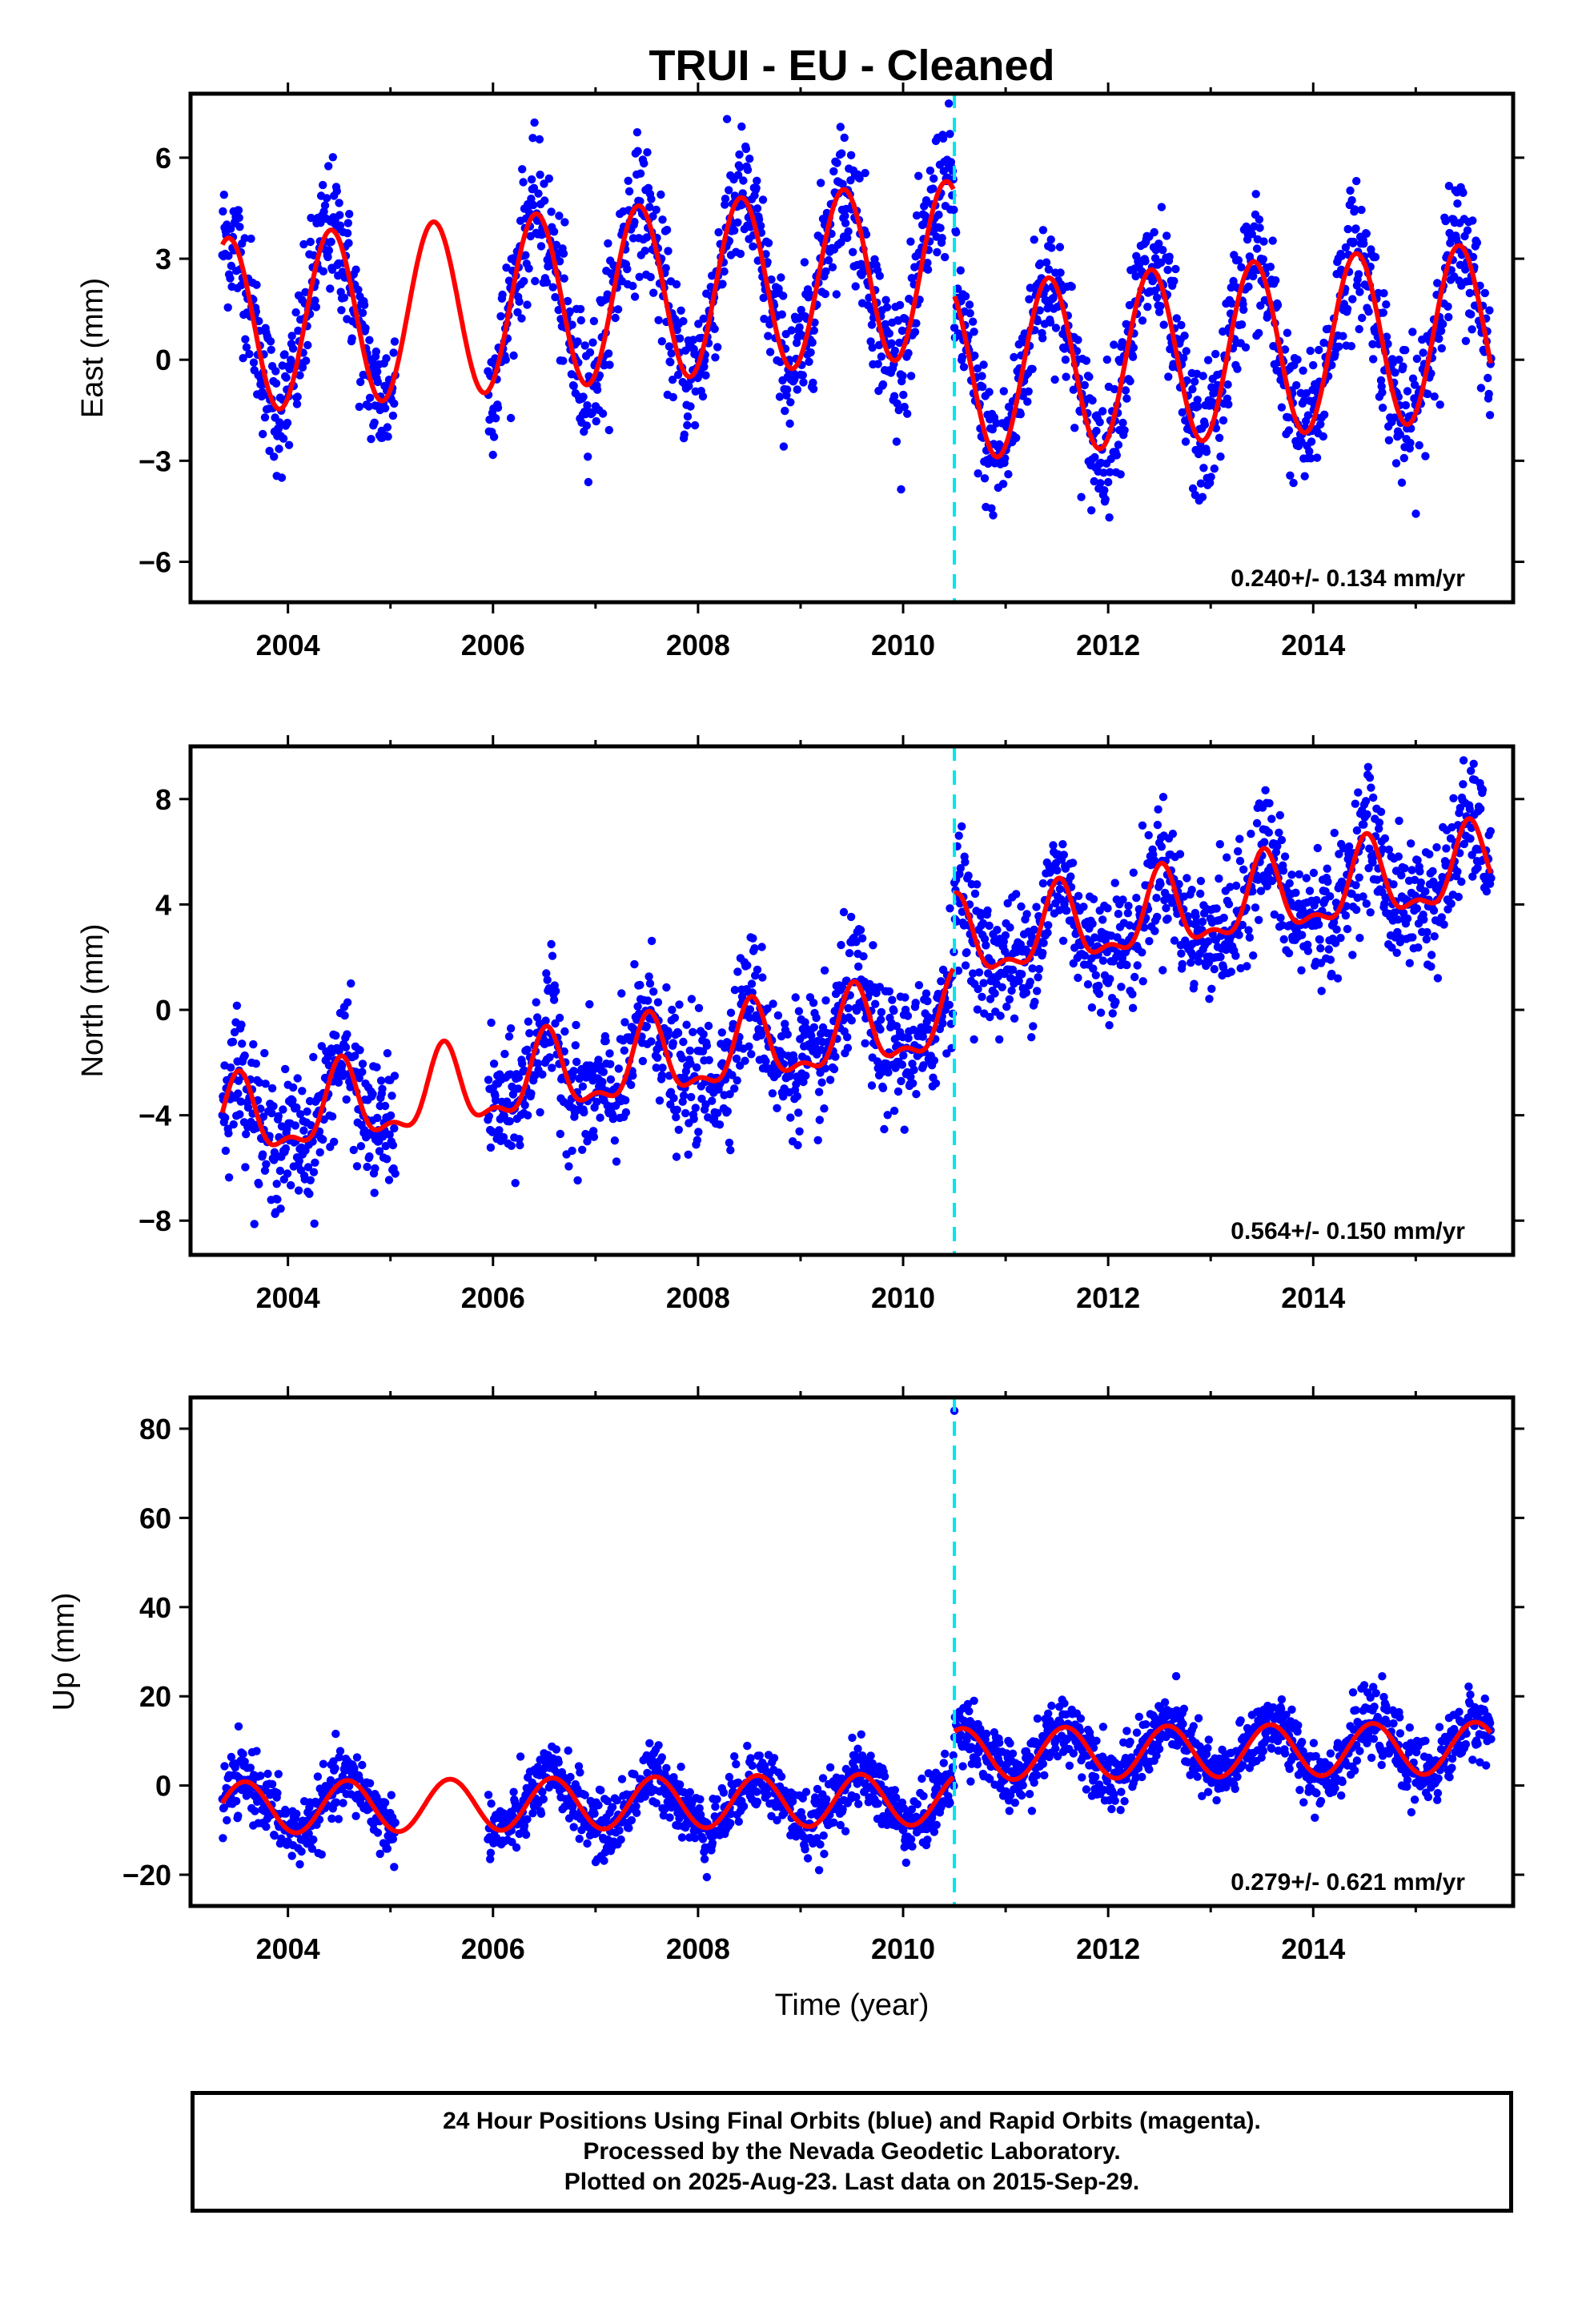 This screenshot has height=2324, width=1582. I want to click on x-tick-label: 2014, so click(1313, 645).